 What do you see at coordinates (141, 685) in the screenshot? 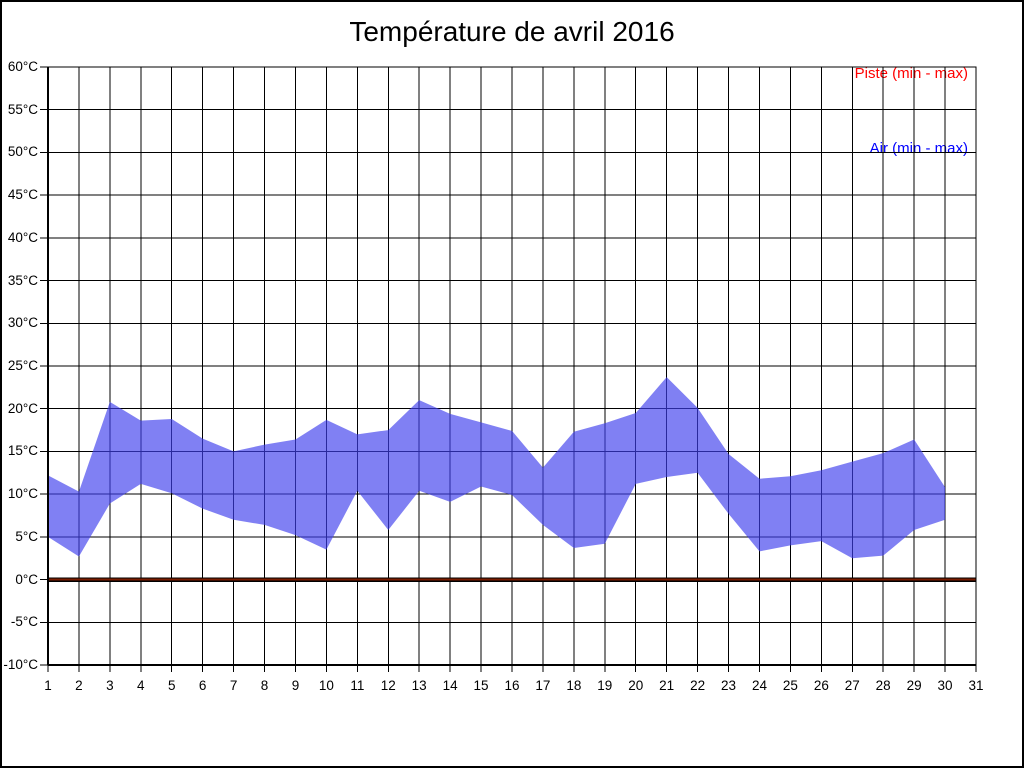
I see `x-tick-label: 4` at bounding box center [141, 685].